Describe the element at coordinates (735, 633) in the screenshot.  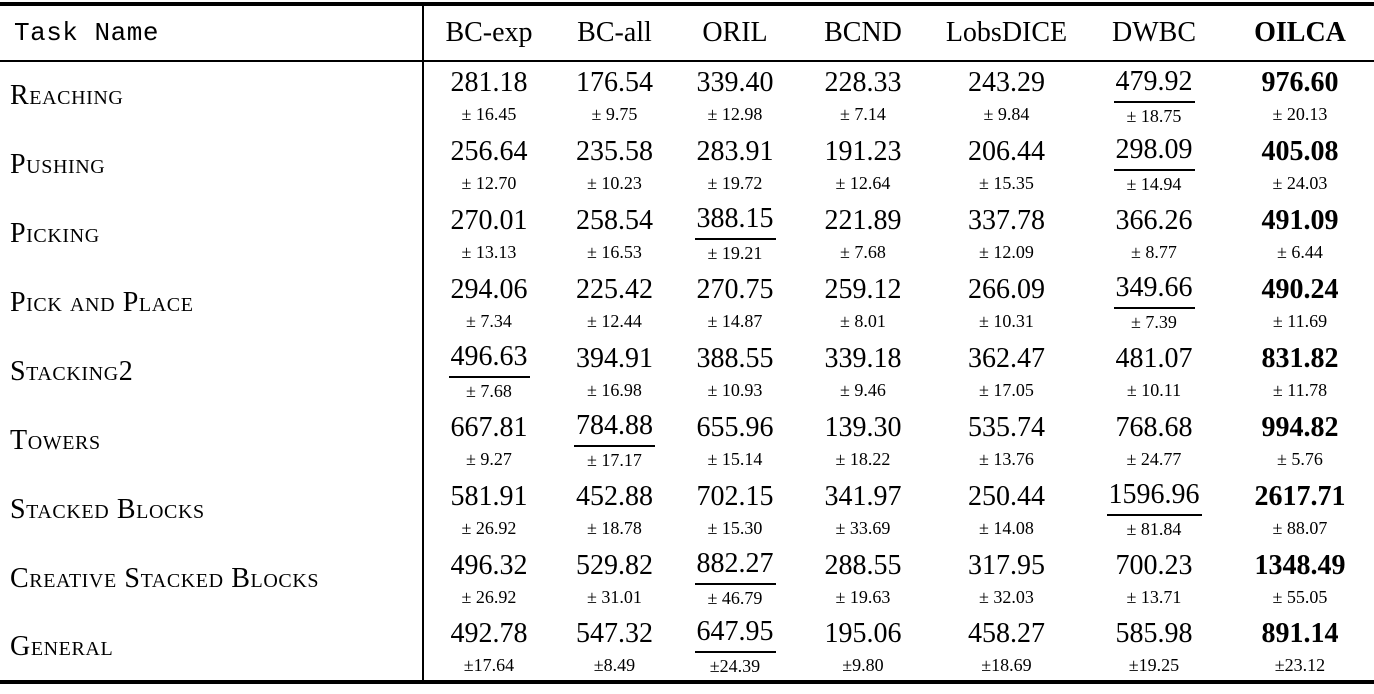
I see `mean-value-line: 647.95` at that location.